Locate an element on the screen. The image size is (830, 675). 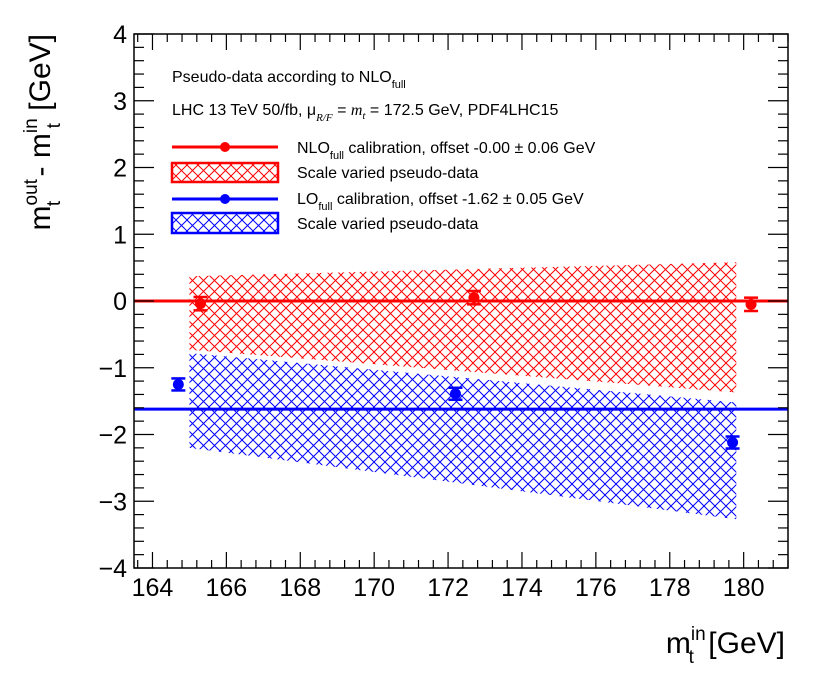
x-tick-label: 174 is located at coordinates (522, 588).